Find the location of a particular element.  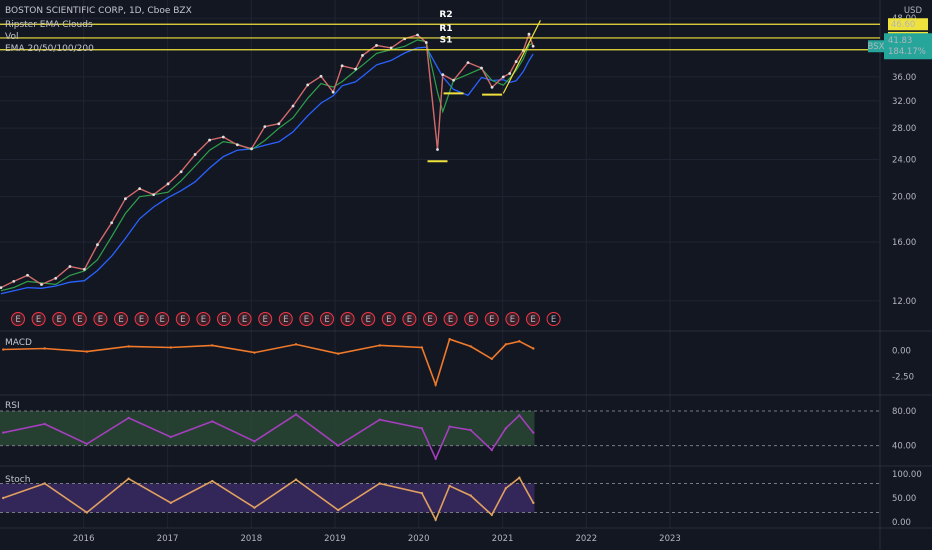

stoch-line is located at coordinates (268, 499).